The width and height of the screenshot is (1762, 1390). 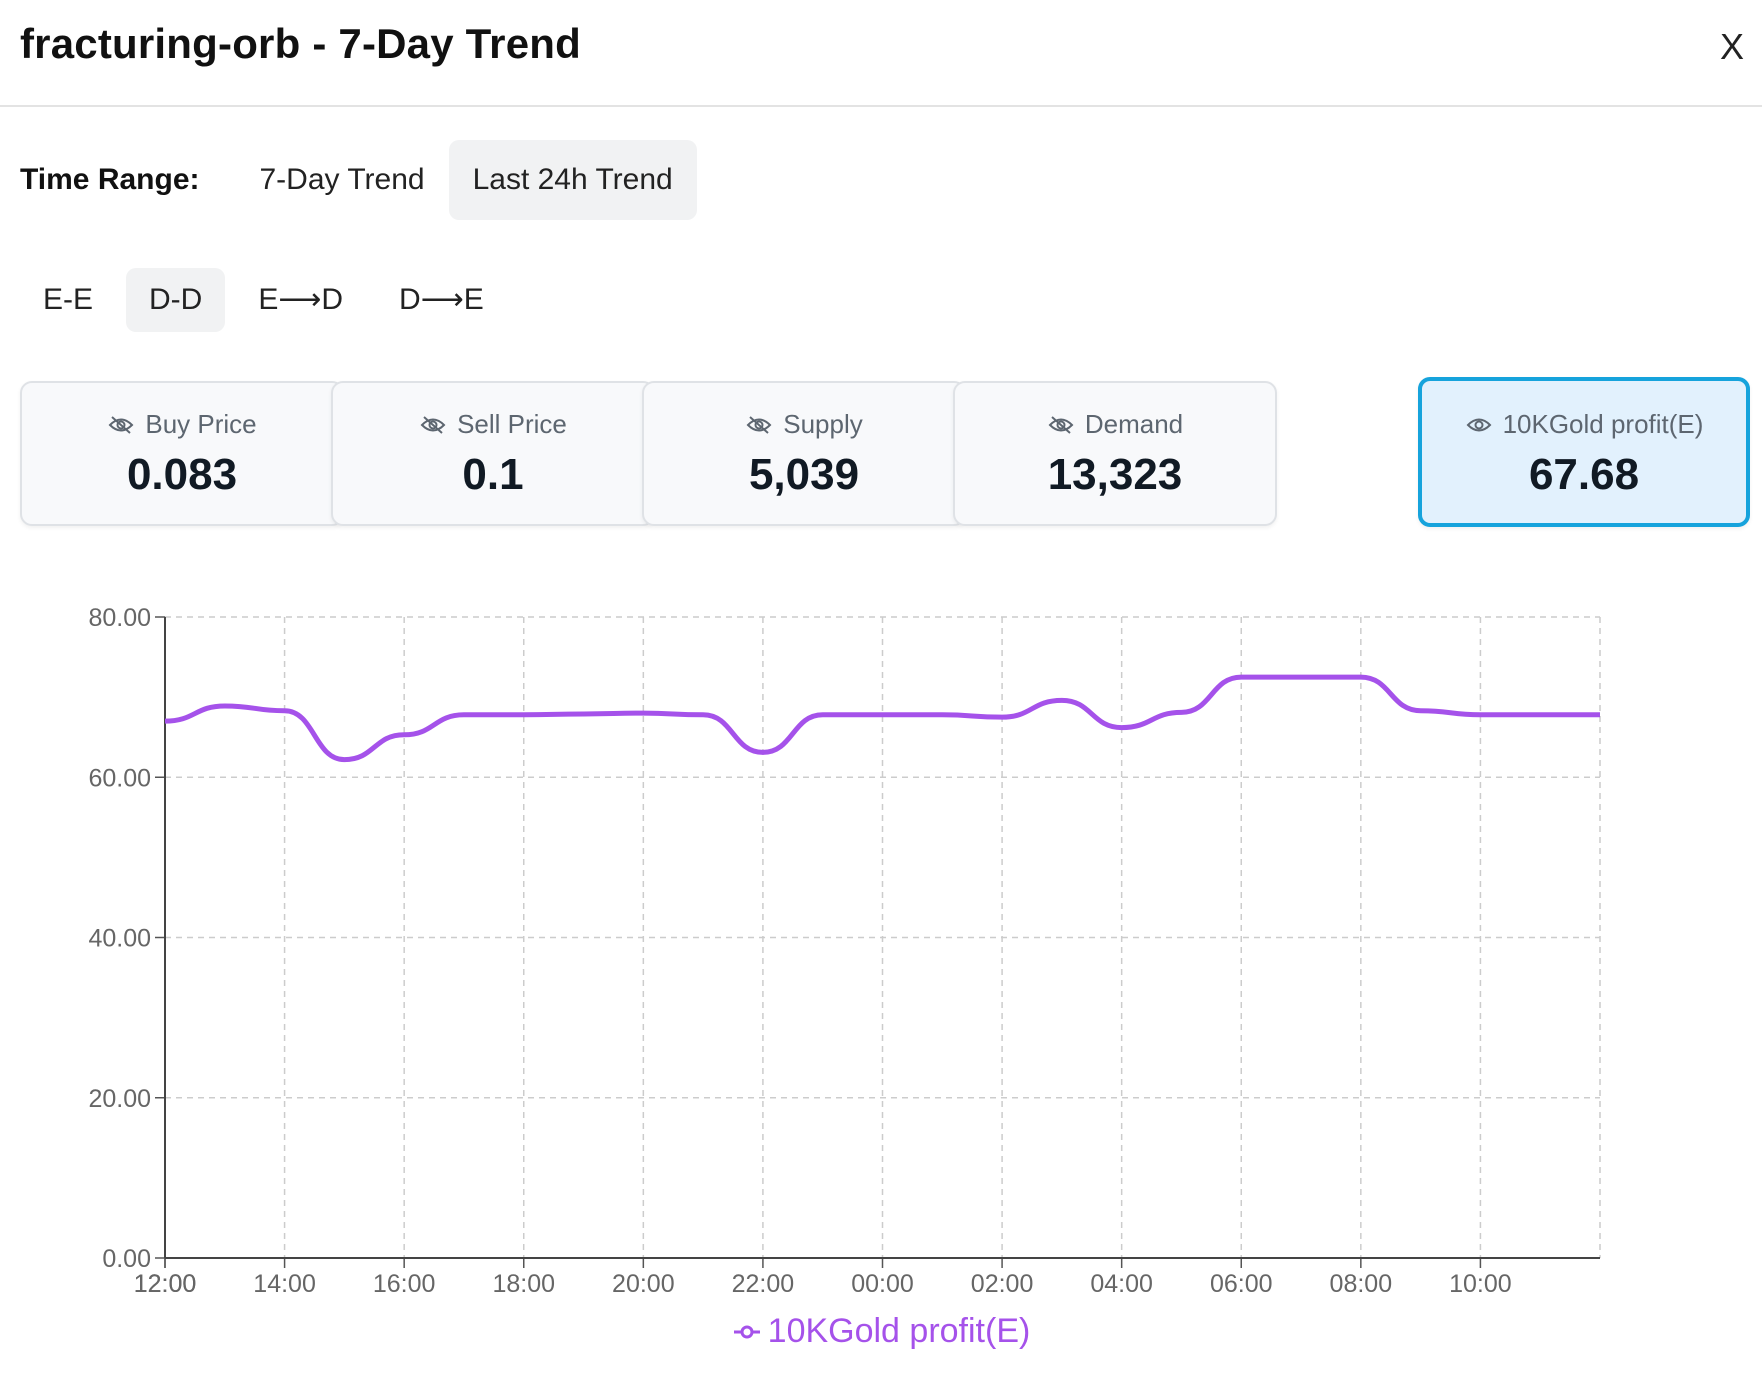 I want to click on metric-value: 67.68, so click(x=1584, y=474).